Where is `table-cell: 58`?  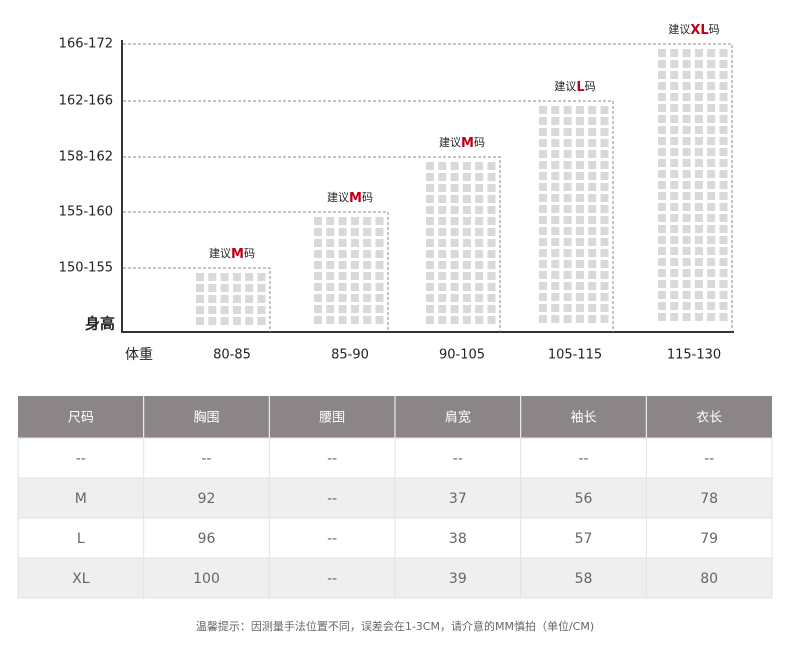
table-cell: 58 is located at coordinates (584, 579).